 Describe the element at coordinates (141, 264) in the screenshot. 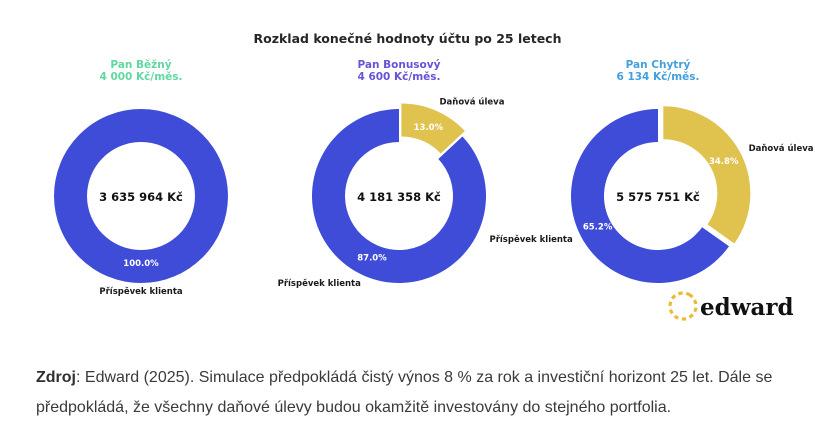

I see `segment-percent-label: 100.0%` at that location.